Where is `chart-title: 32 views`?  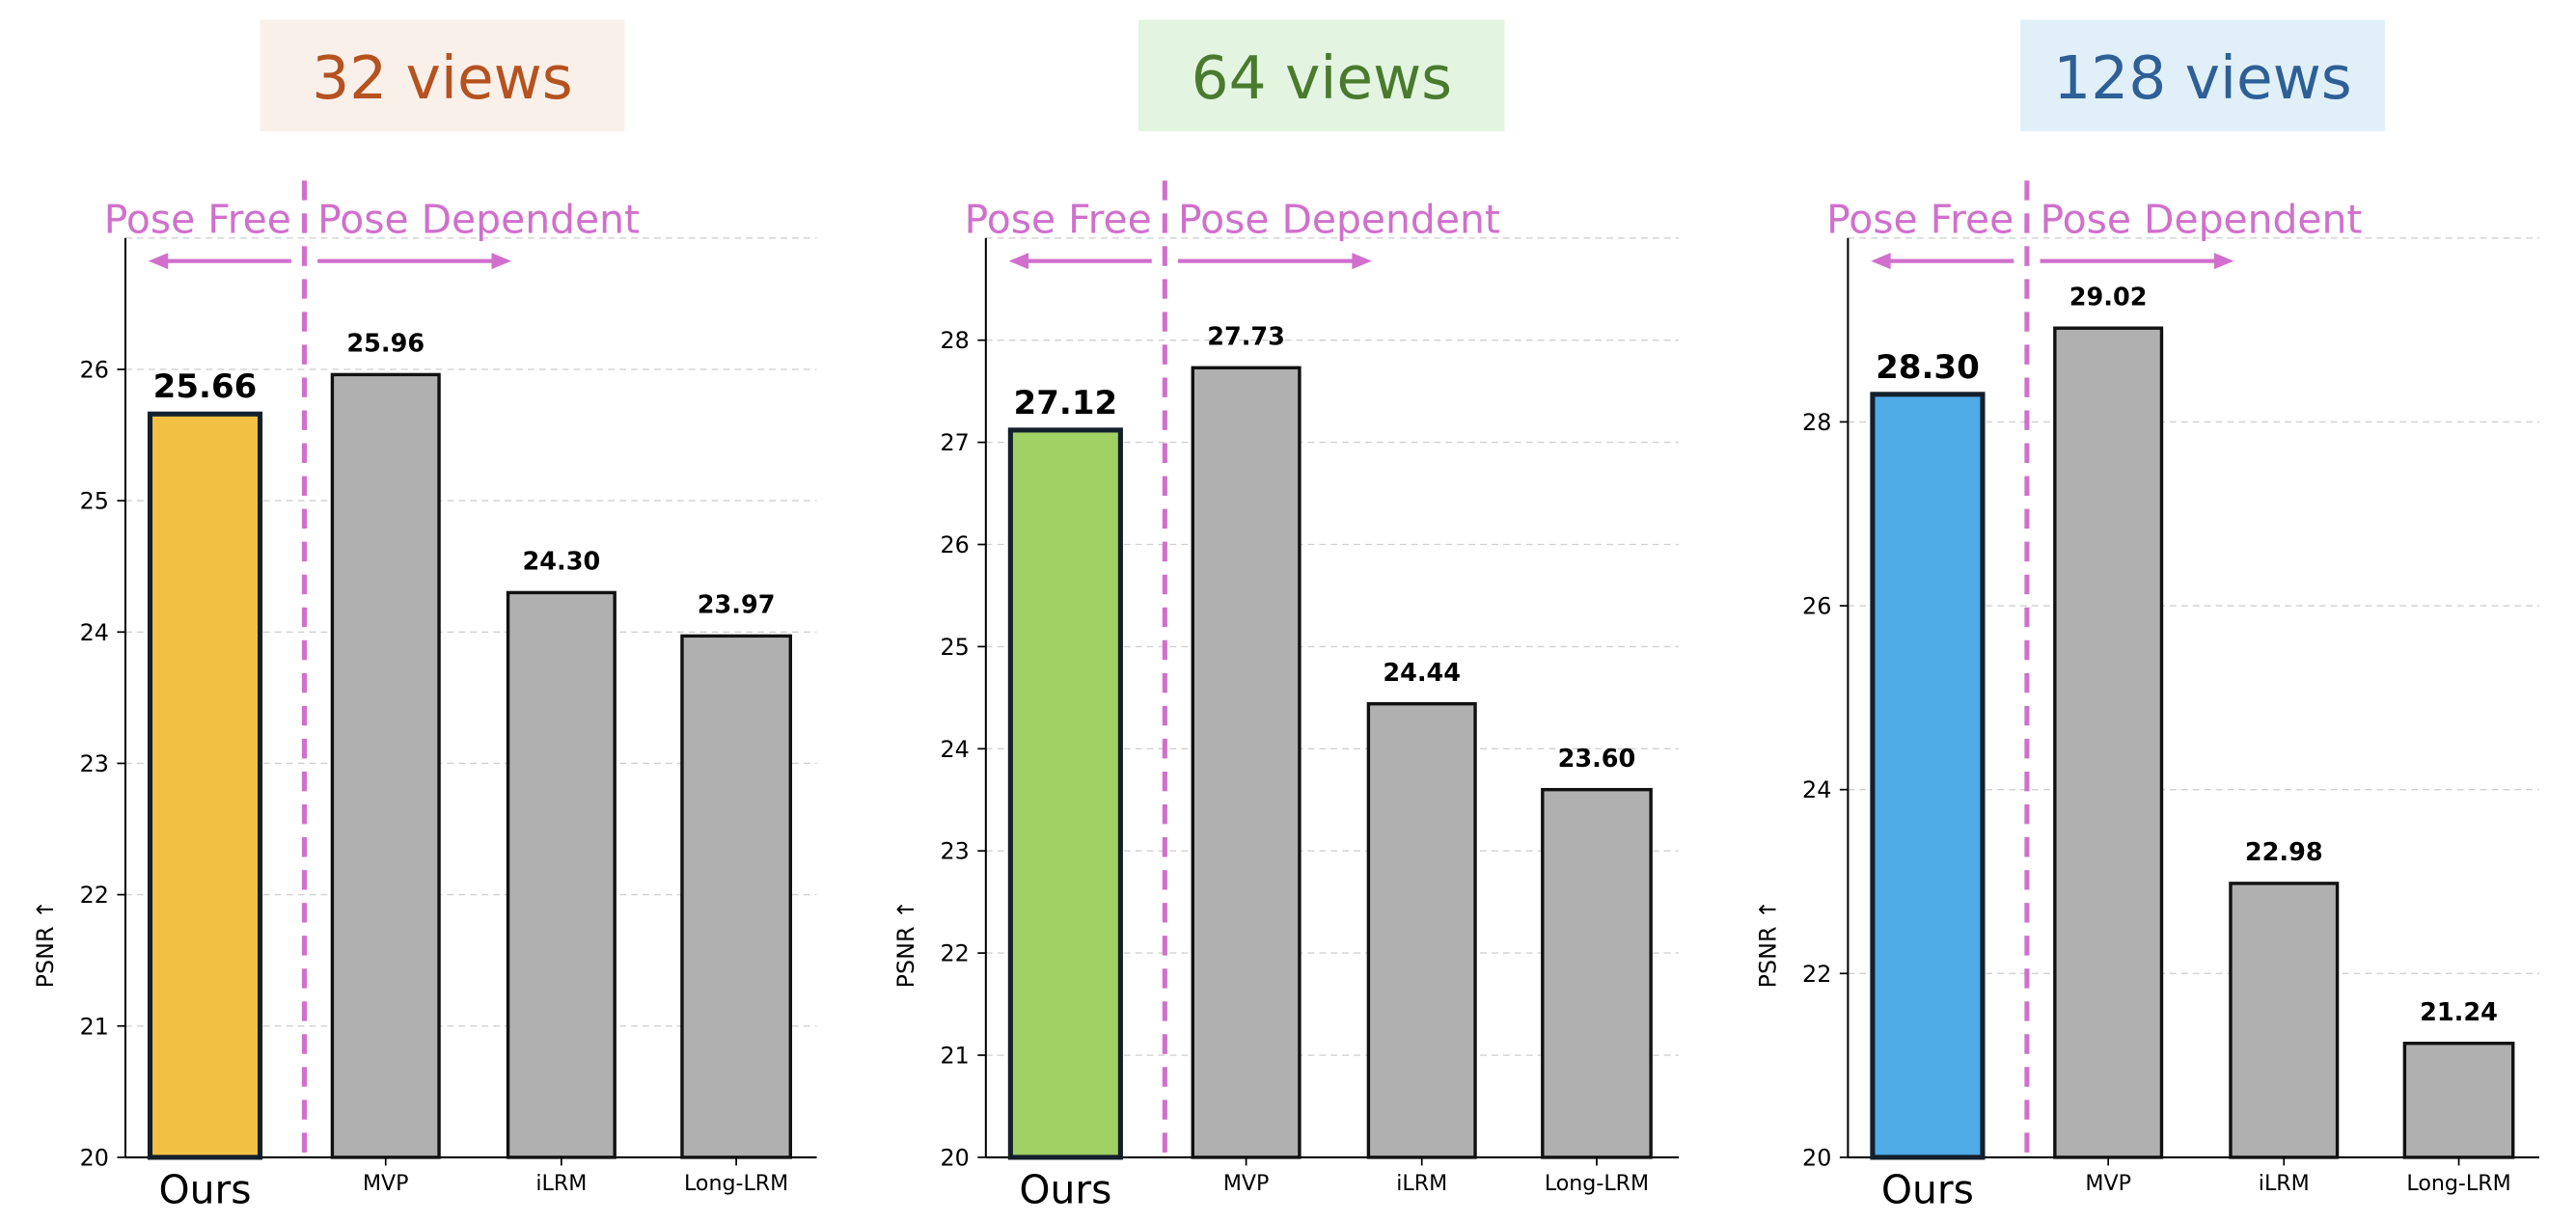
chart-title: 32 views is located at coordinates (442, 78).